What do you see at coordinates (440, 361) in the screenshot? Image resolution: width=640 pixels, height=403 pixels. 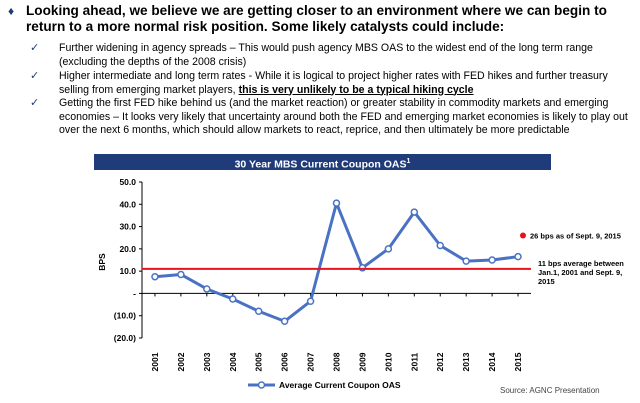 I see `x-tick-label: 2012` at bounding box center [440, 361].